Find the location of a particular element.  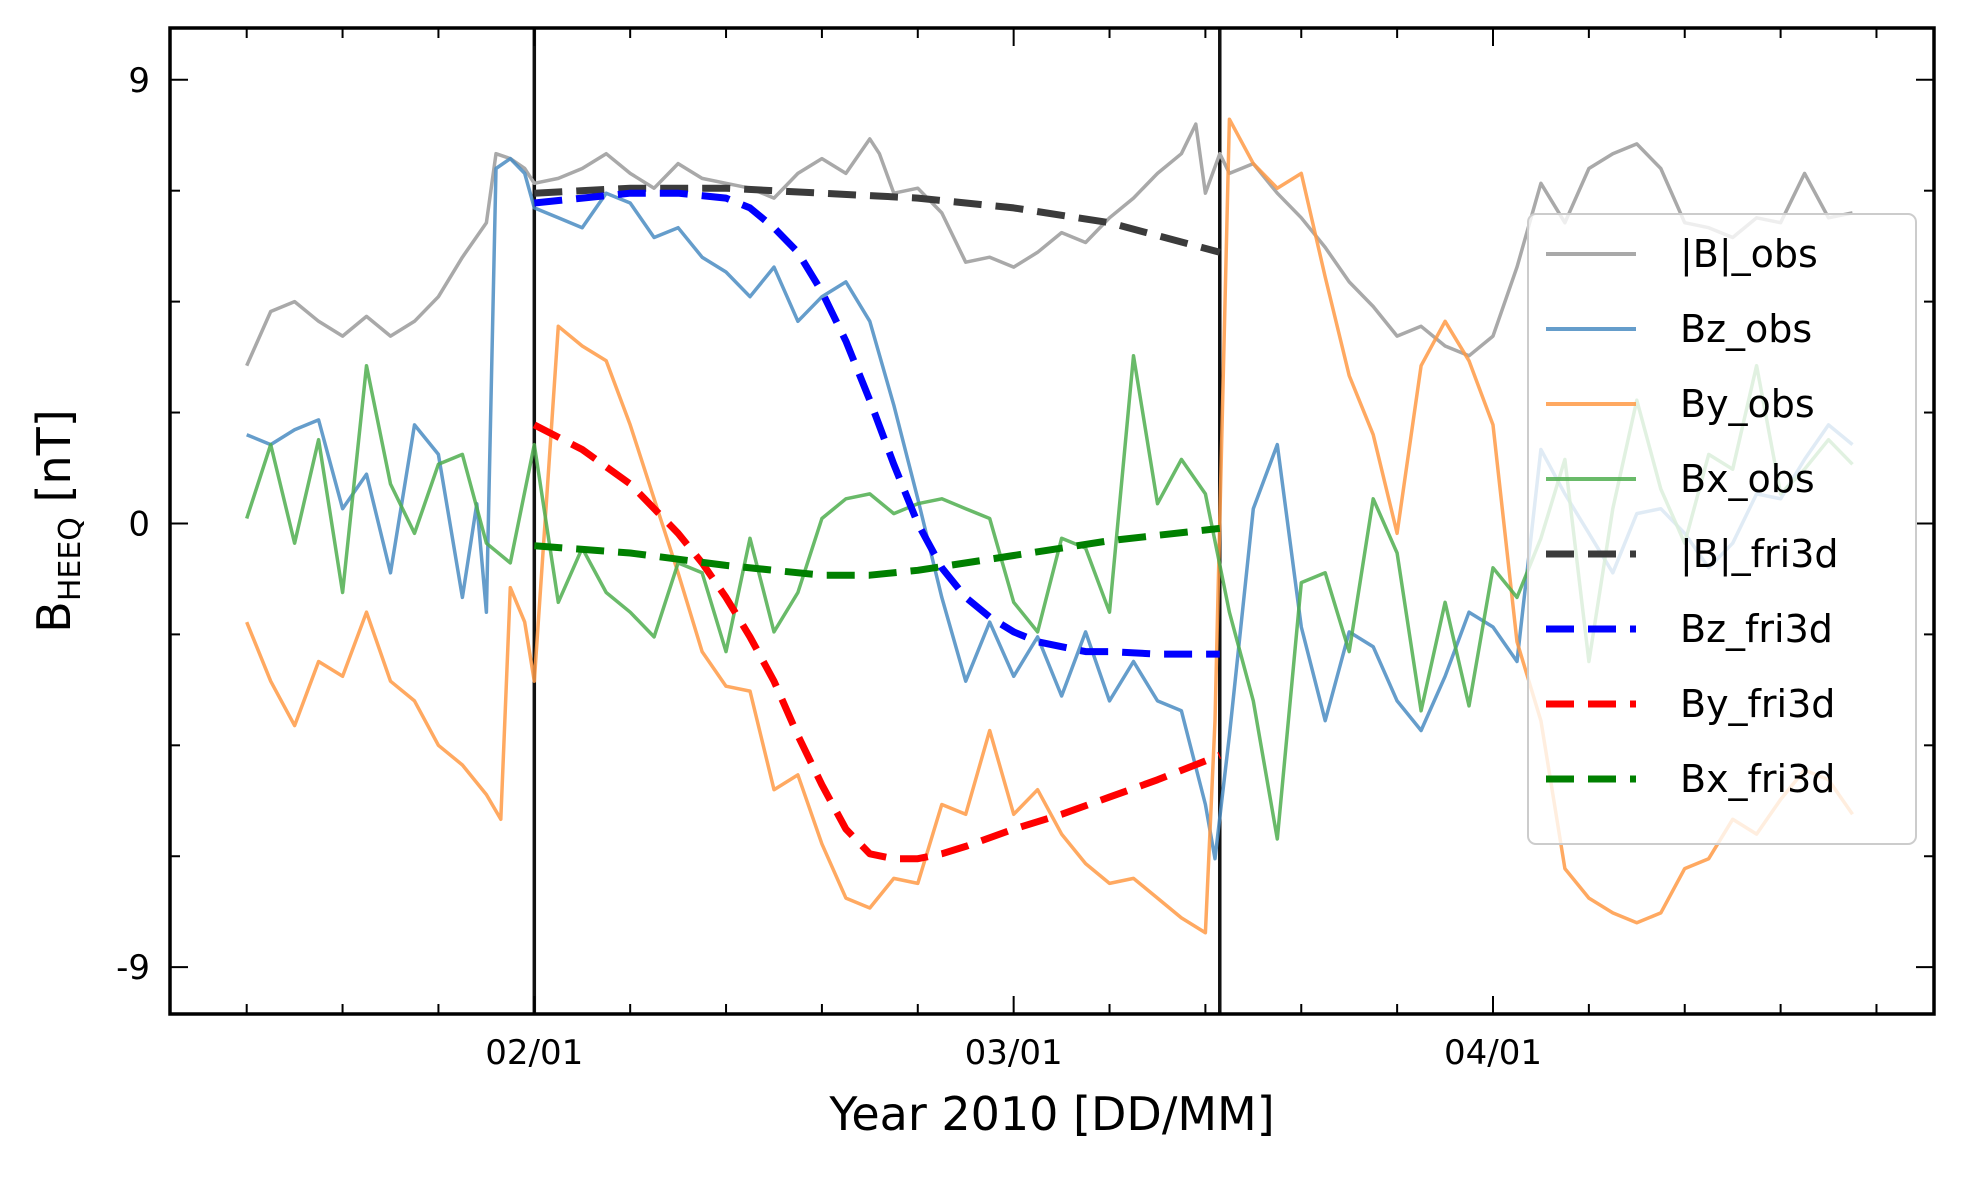

legend-label: Bx_fri3d is located at coordinates (1757, 779).